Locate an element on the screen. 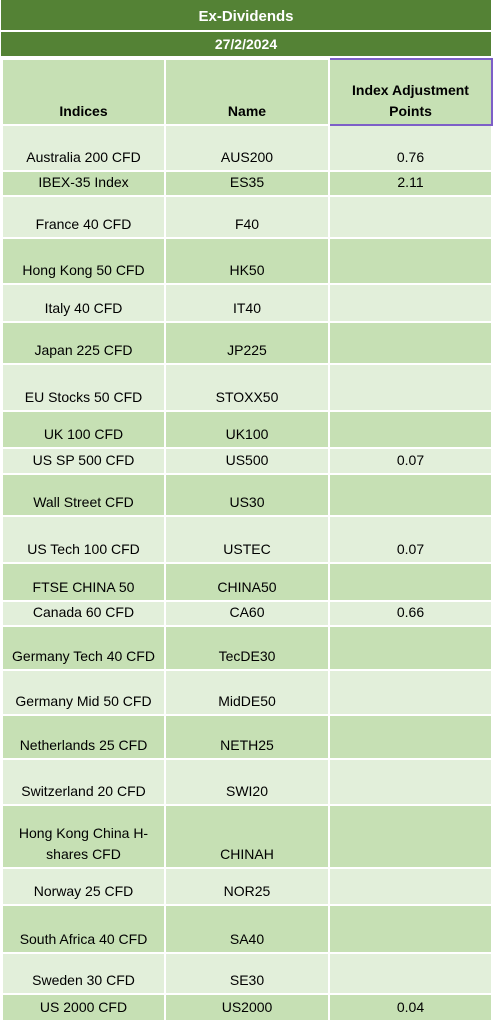 The width and height of the screenshot is (493, 1024). table-row: Sweden 30 CFD SE30 is located at coordinates (247, 973).